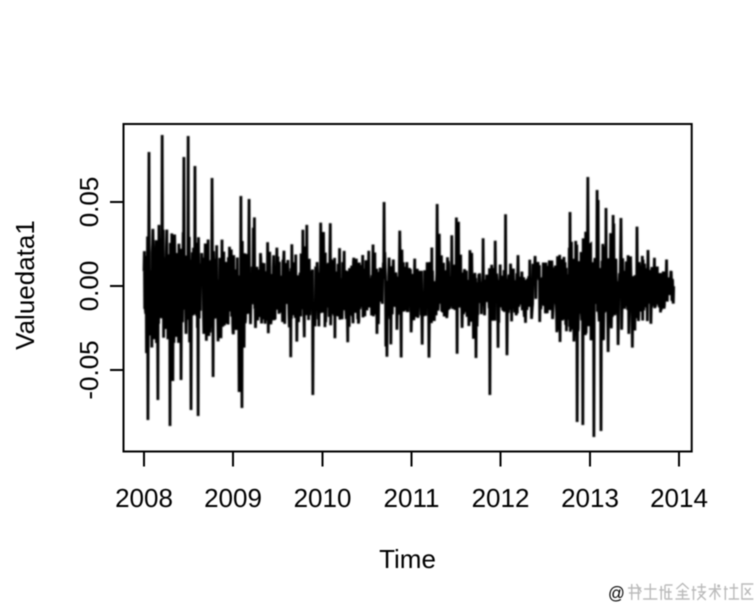  I want to click on svg-text: Time, so click(407, 559).